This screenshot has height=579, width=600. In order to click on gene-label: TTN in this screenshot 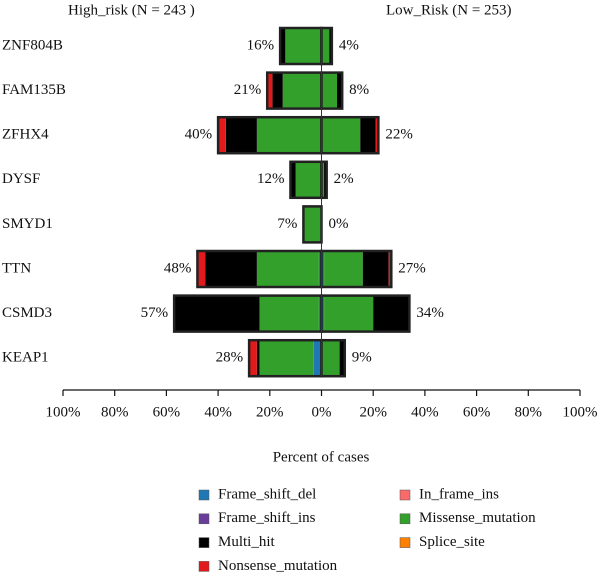, I will do `click(16, 268)`.